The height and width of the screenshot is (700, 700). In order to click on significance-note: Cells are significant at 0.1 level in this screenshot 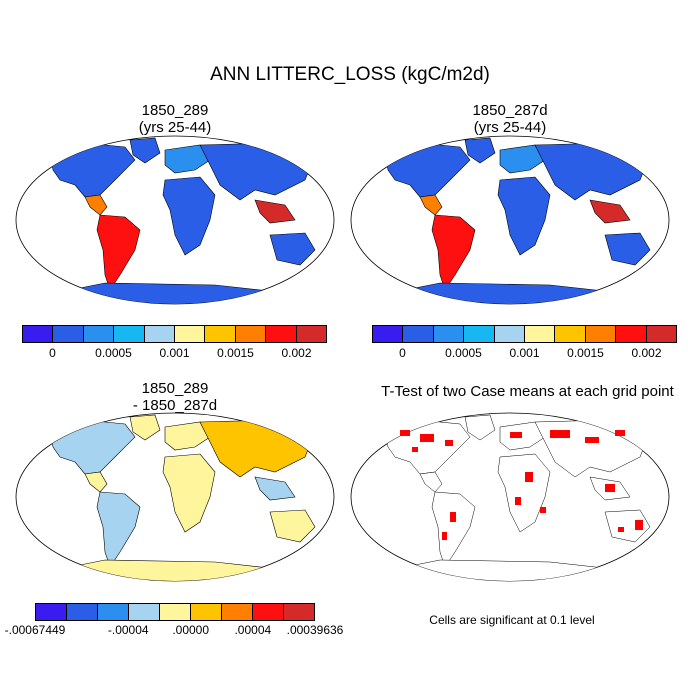, I will do `click(512, 620)`.